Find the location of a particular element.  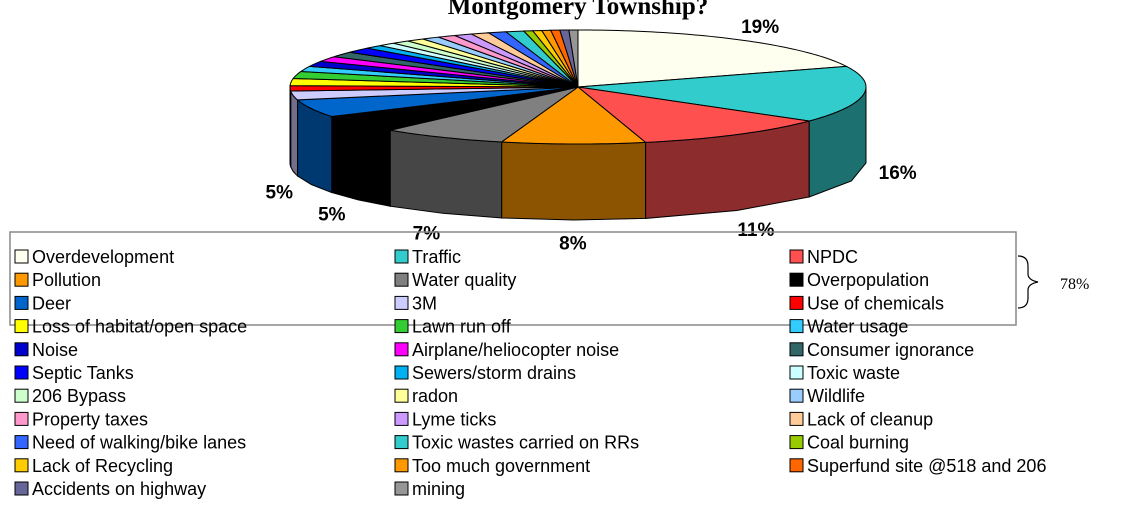

legend-label: Noise is located at coordinates (55, 350).